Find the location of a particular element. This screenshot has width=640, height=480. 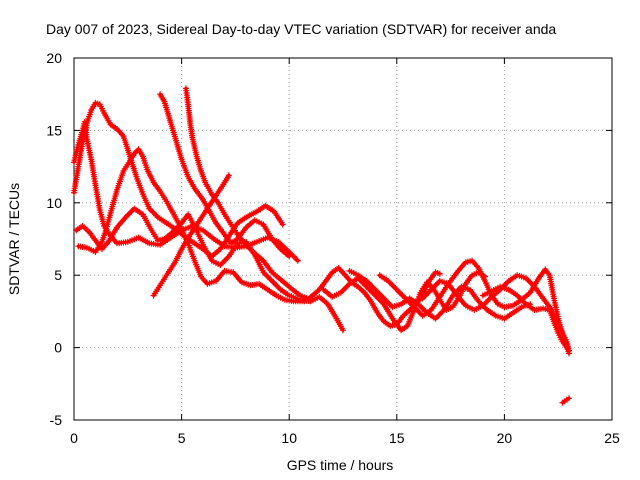

x-tick-label: 15 is located at coordinates (397, 438).